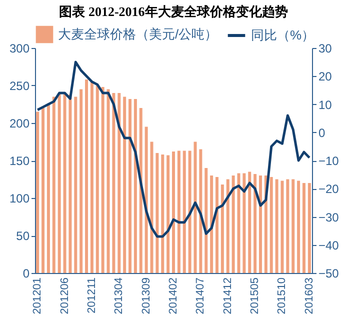 This screenshot has width=347, height=324. Describe the element at coordinates (119, 296) in the screenshot. I see `x-tick-label: 201304` at that location.